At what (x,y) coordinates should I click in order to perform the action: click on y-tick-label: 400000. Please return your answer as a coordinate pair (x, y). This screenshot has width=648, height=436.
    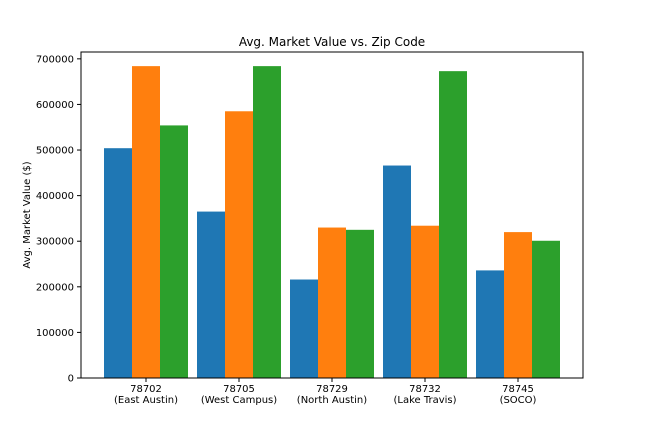
    Looking at the image, I should click on (55, 196).